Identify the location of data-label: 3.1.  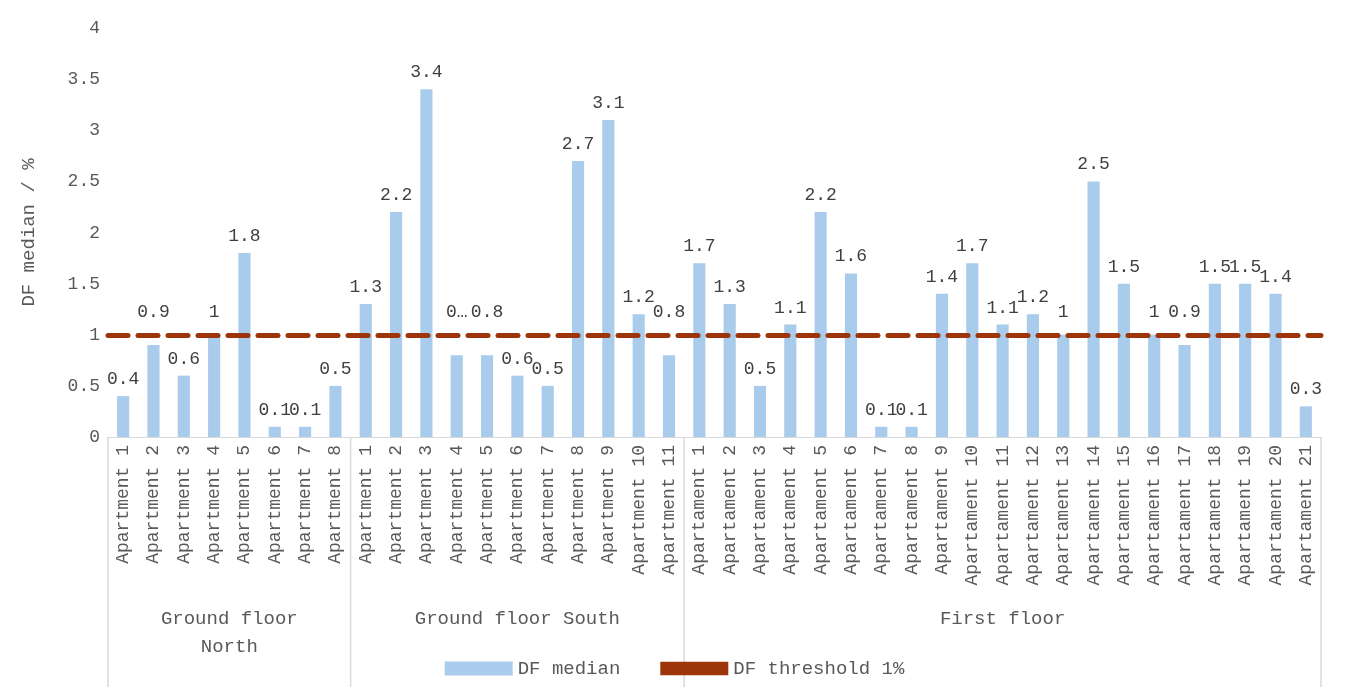
(608, 103).